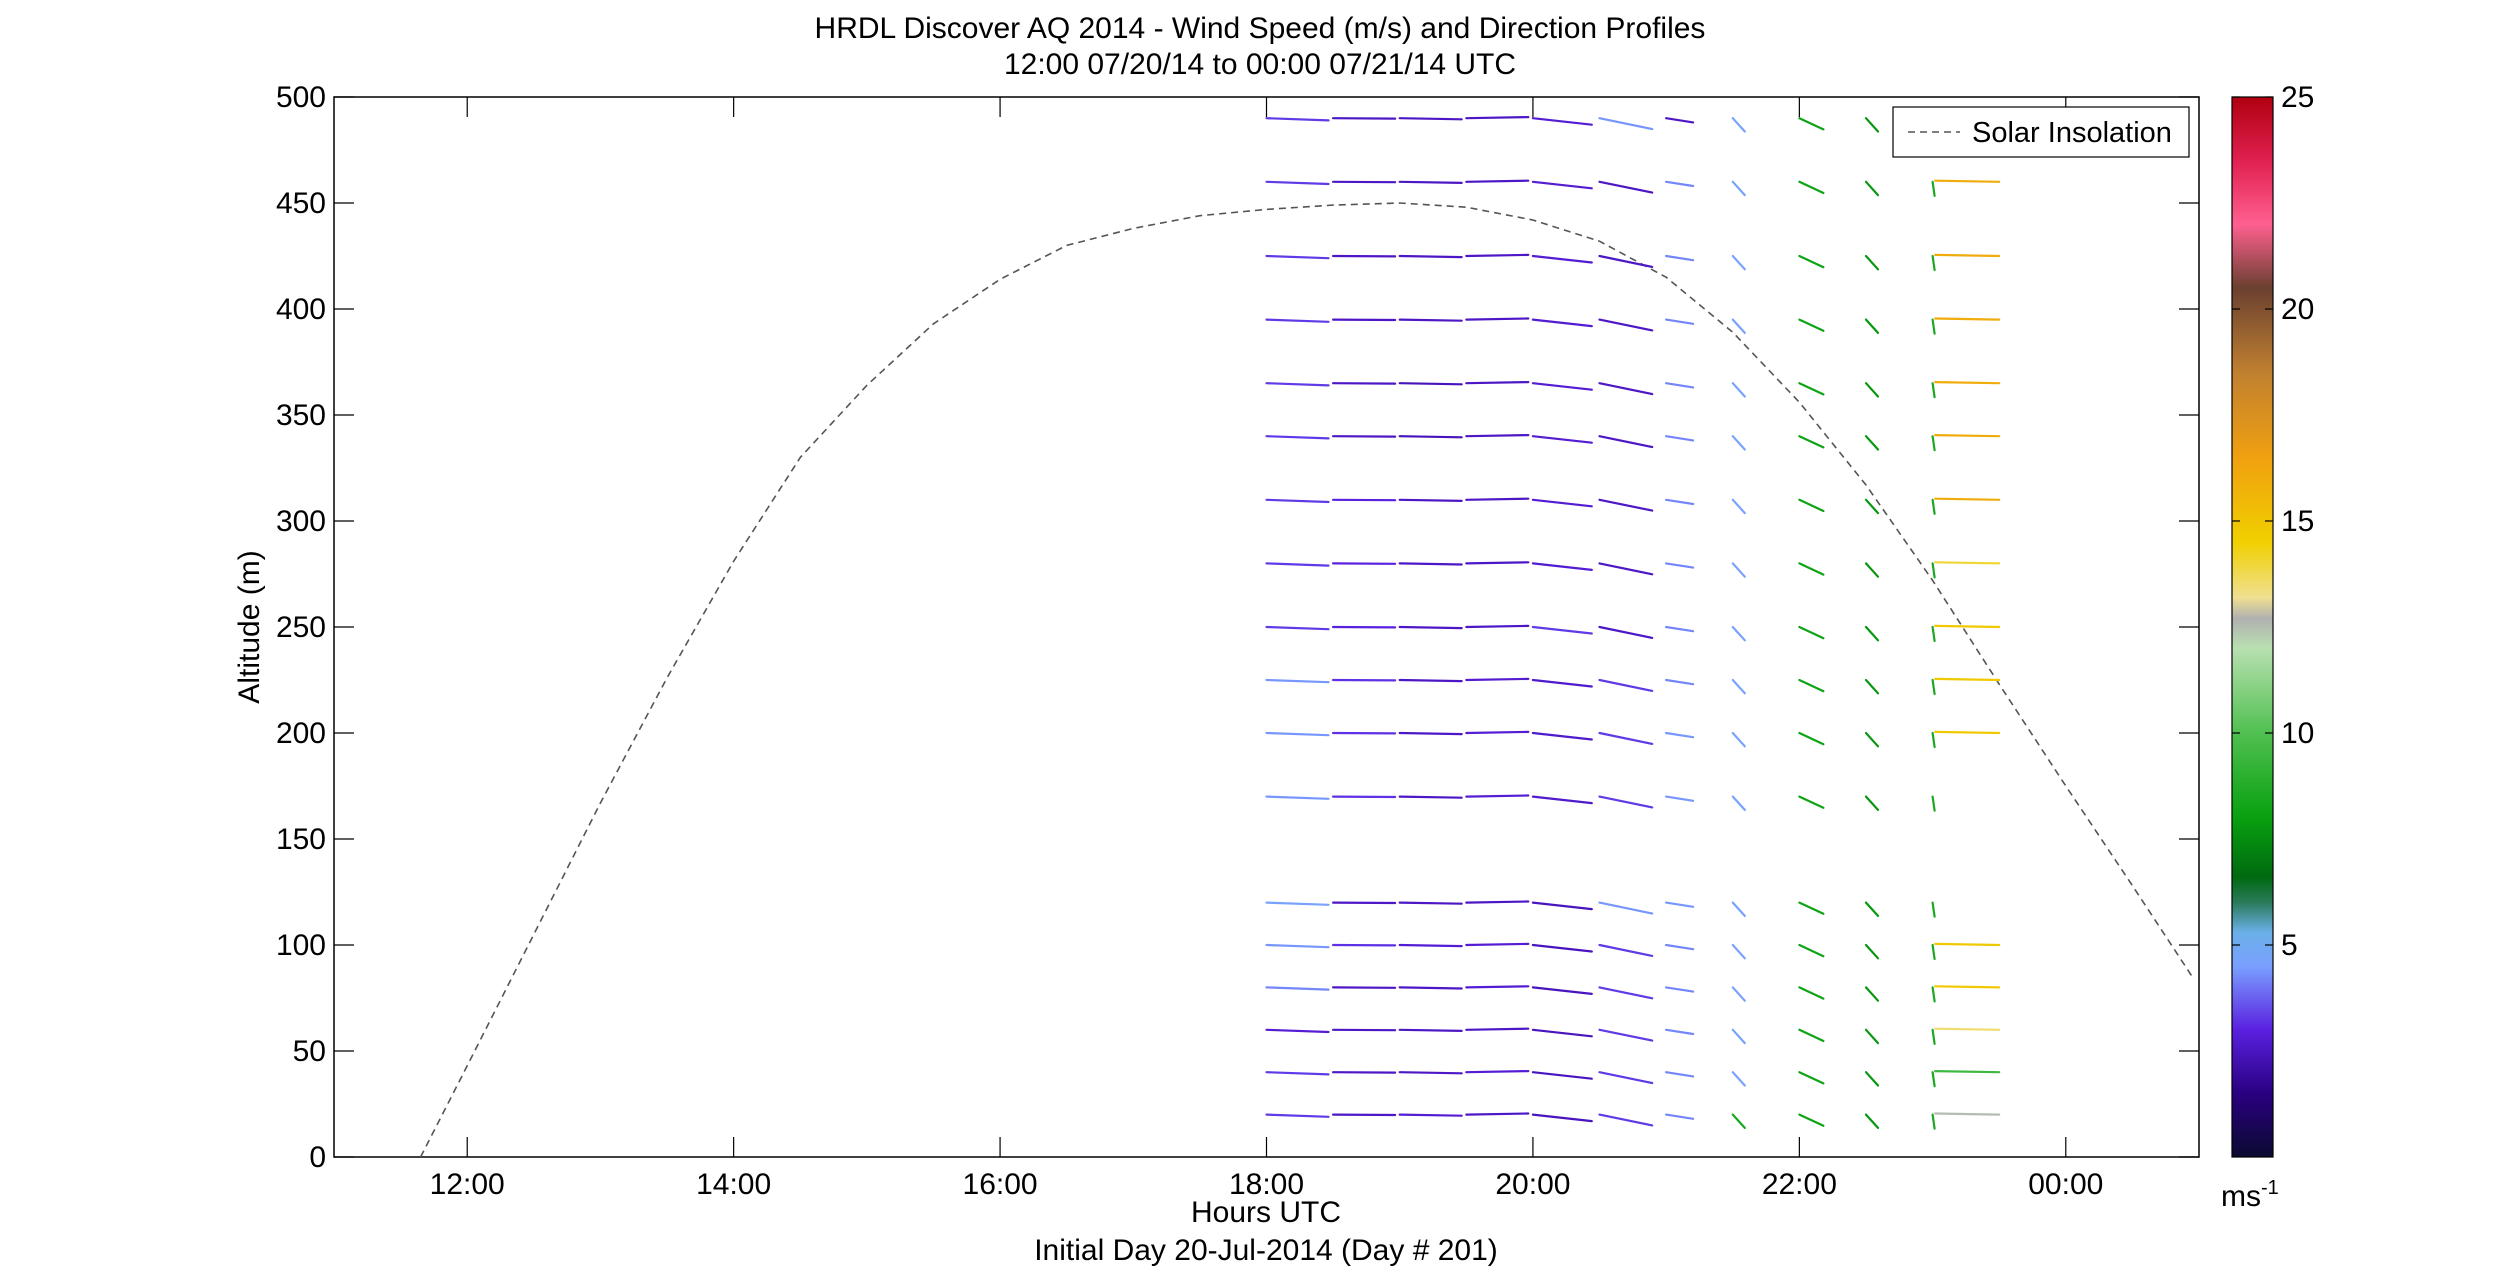 The image size is (2515, 1282). What do you see at coordinates (2072, 133) in the screenshot?
I see `legend-entry-solar: Solar Insolation` at bounding box center [2072, 133].